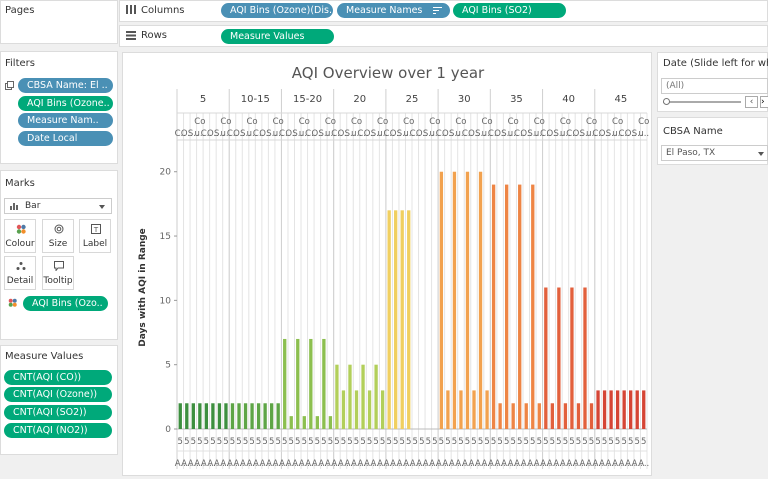 The image size is (768, 479). Describe the element at coordinates (12, 302) in the screenshot. I see `colour-legend-icon` at that location.